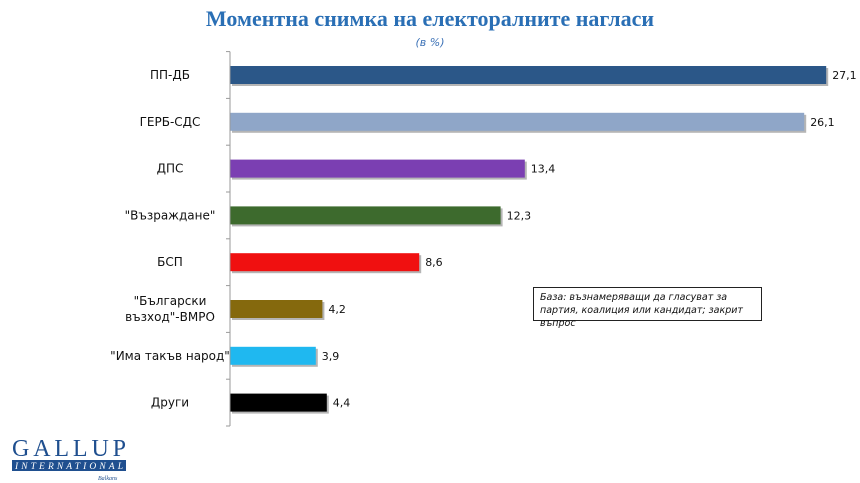 This screenshot has width=860, height=483. What do you see at coordinates (170, 403) in the screenshot?
I see `category-label-7: Други` at bounding box center [170, 403].